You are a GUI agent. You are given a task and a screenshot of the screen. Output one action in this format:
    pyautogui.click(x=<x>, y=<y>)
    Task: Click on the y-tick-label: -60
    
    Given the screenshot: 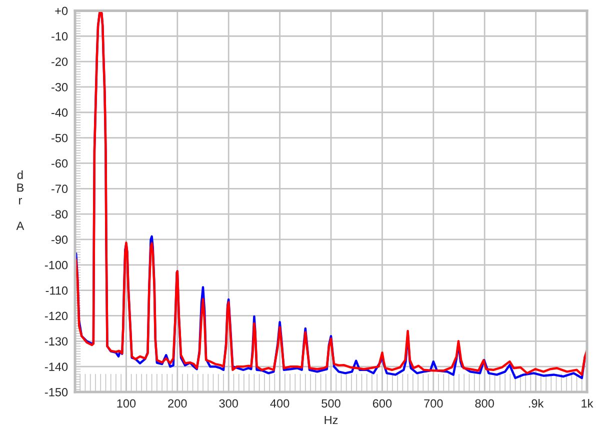 What is the action you would take?
    pyautogui.click(x=60, y=163)
    